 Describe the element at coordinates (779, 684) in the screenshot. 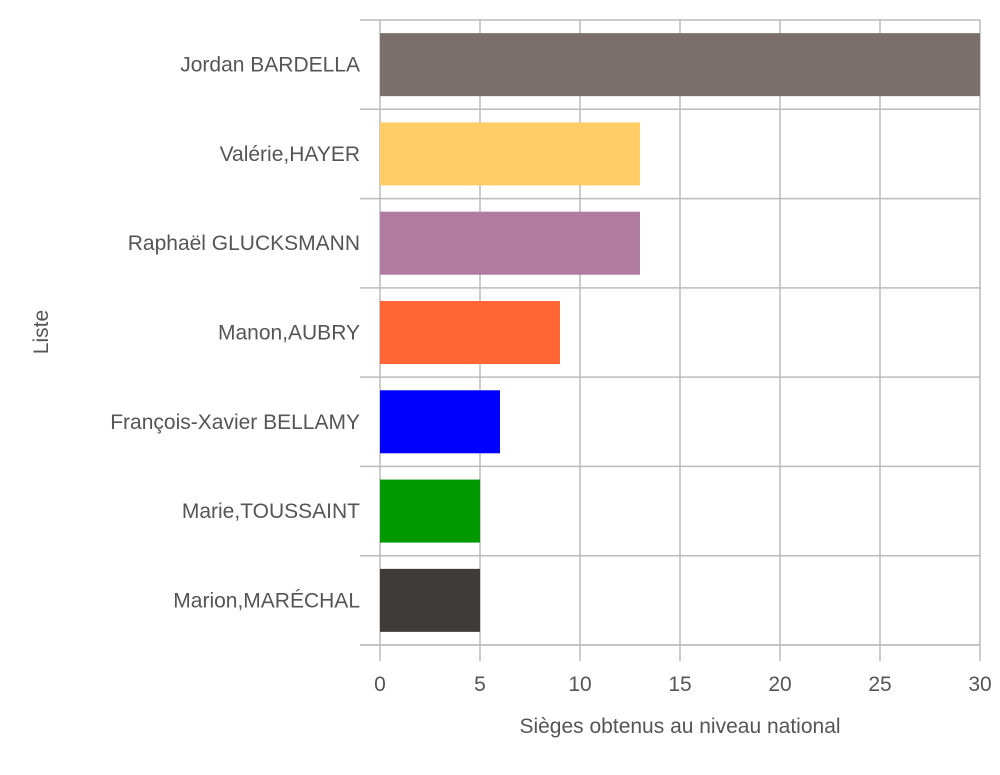

I see `x-tick-label: 20` at that location.